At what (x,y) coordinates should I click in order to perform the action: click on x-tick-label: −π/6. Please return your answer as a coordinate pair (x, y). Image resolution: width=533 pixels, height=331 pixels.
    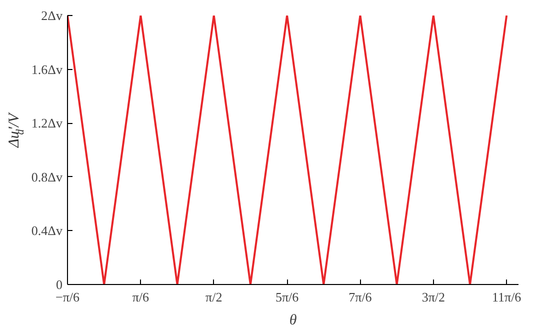
    Looking at the image, I should click on (67, 297).